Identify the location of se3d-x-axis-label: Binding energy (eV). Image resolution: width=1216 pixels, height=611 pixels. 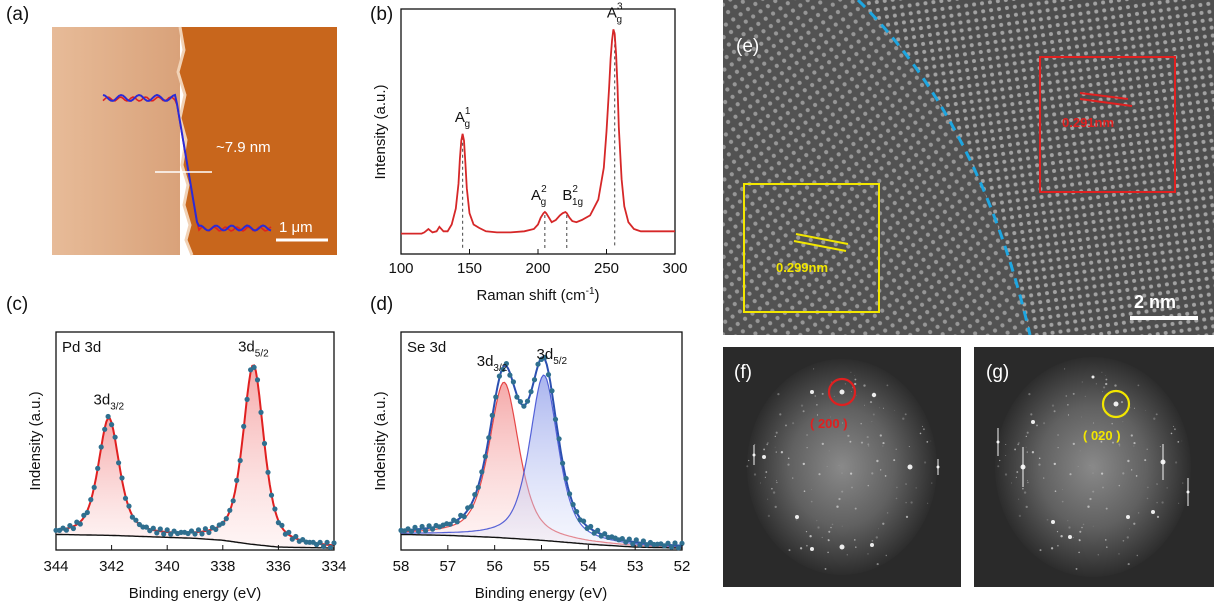
(541, 593).